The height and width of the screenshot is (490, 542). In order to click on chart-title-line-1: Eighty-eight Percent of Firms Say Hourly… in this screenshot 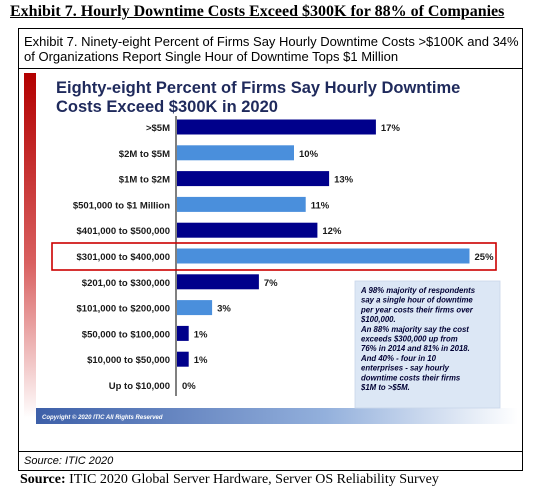, I will do `click(258, 88)`.